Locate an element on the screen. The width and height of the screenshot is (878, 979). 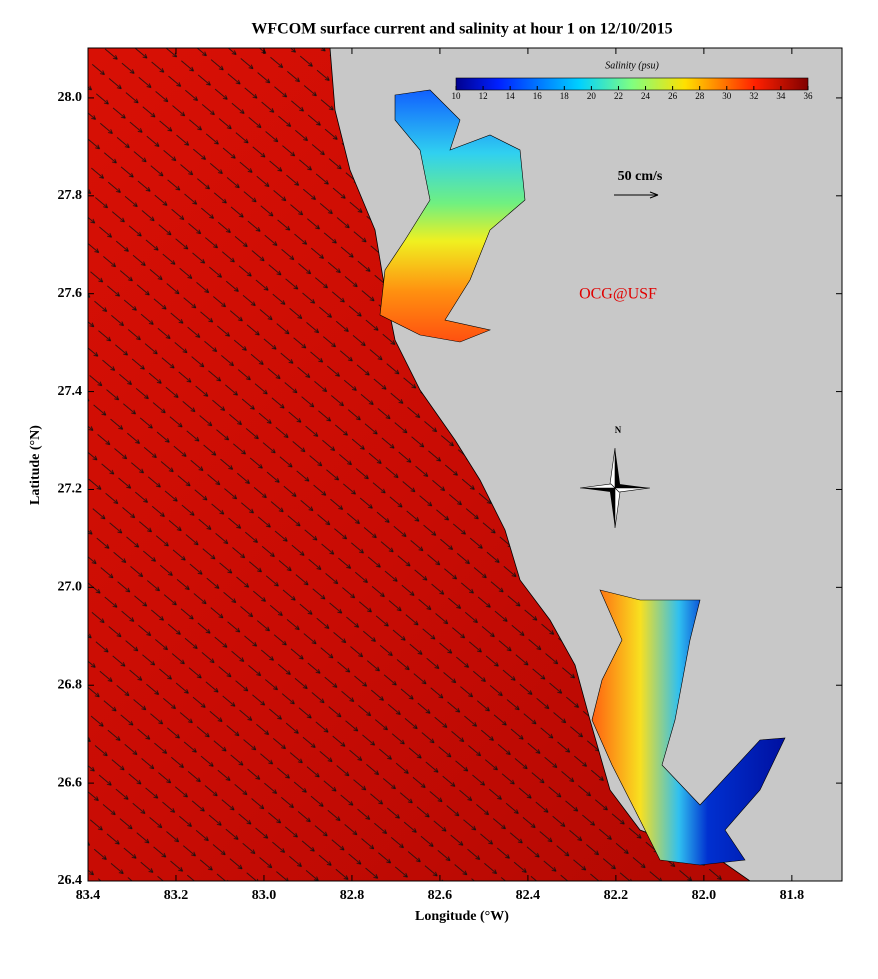
colorbar-tick-label: 10 is located at coordinates (457, 96).